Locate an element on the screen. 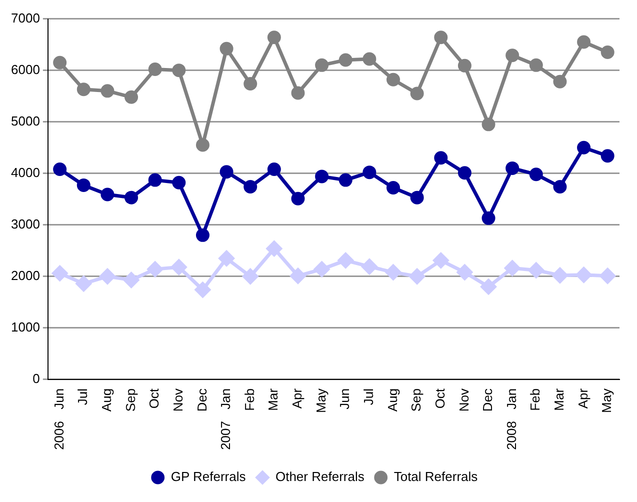 This screenshot has width=637, height=502. text: 2006 is located at coordinates (58, 435).